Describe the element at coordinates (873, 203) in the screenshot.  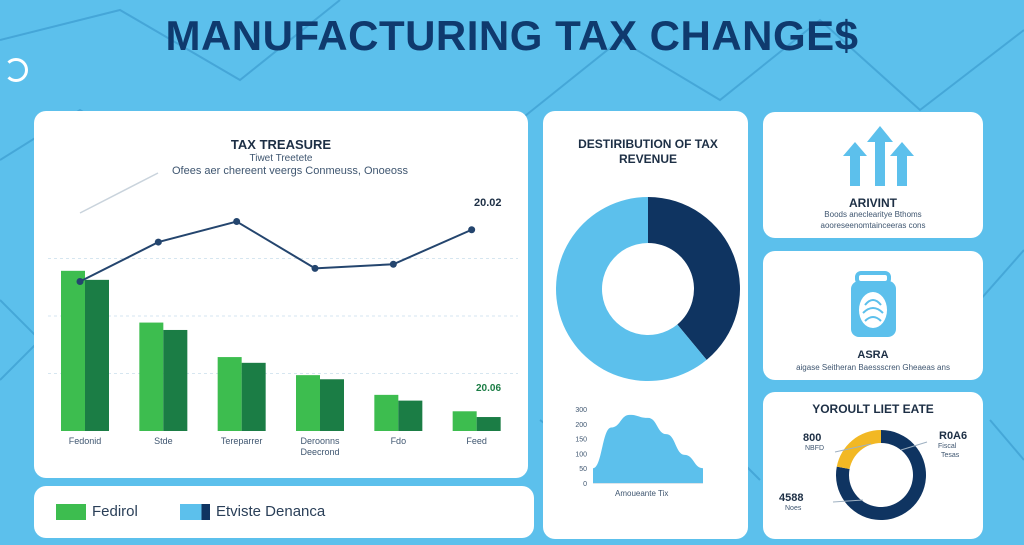
I see `growth-title: ARIVINT` at that location.